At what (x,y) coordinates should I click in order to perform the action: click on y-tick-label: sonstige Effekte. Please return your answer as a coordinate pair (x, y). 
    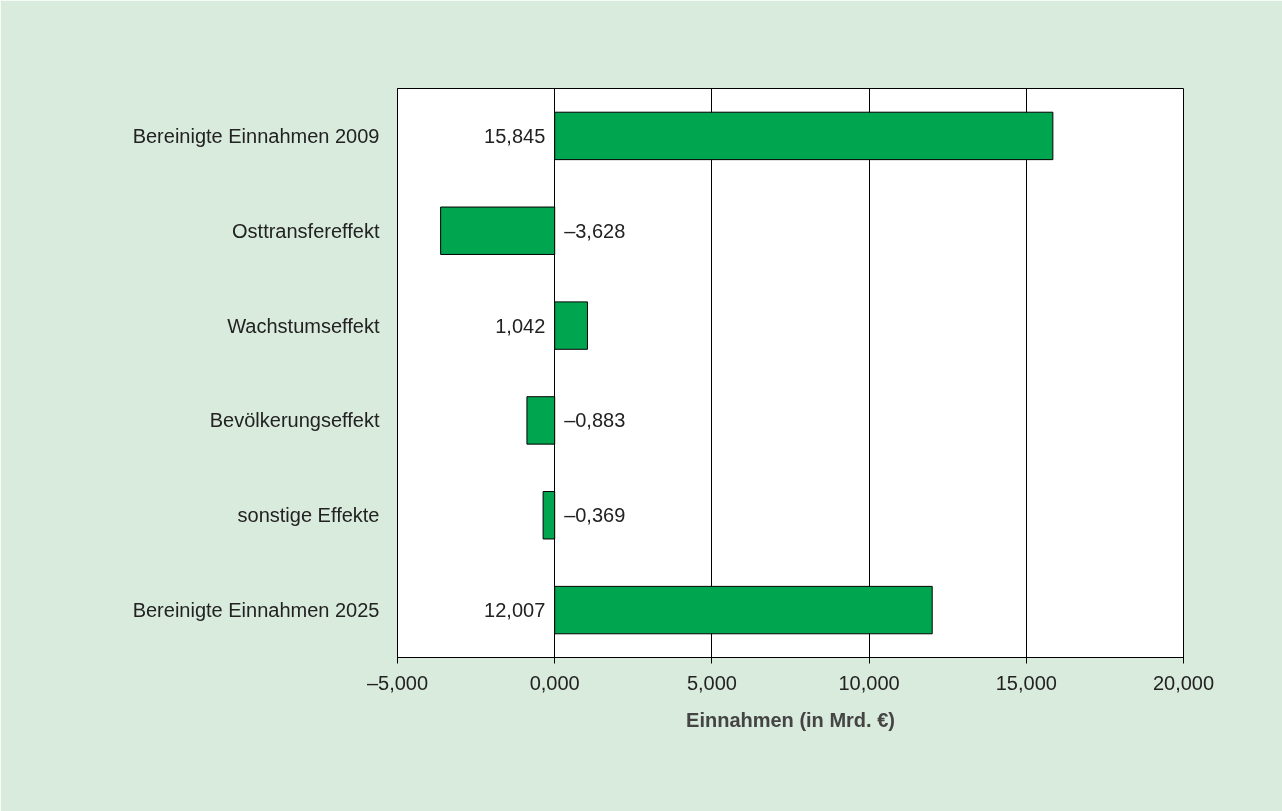
    Looking at the image, I should click on (308, 515).